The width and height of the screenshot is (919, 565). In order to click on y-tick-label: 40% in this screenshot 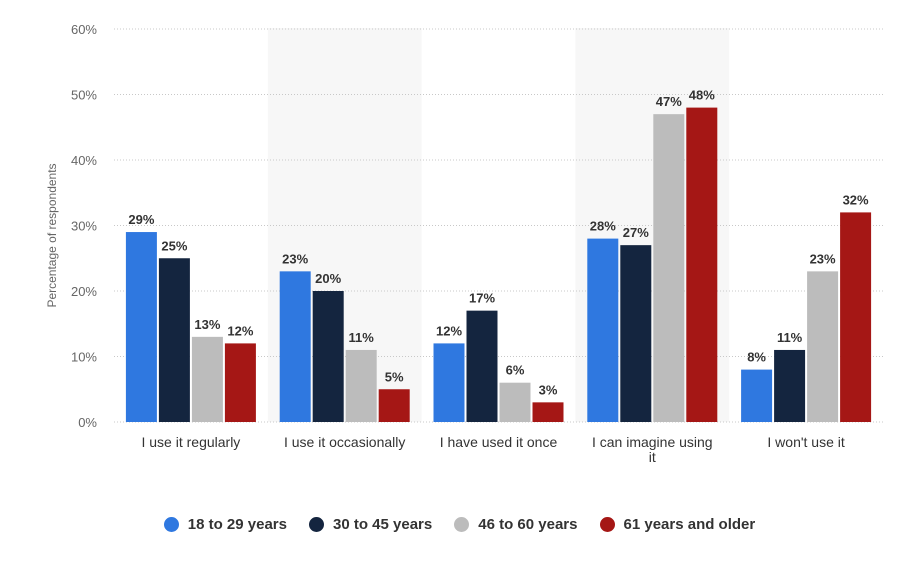, I will do `click(84, 160)`.